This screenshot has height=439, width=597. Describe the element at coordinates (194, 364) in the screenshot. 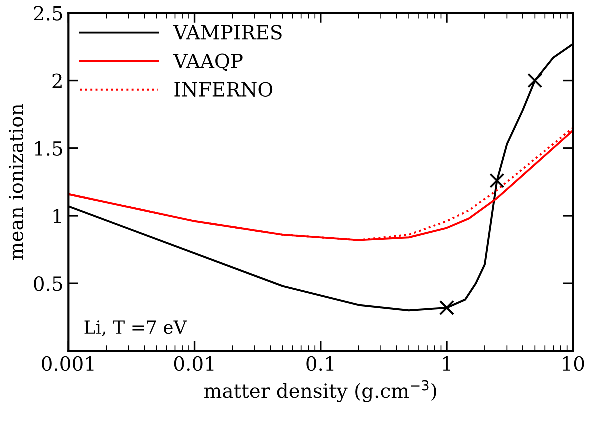

I see `x-tick-label: 0.01` at that location.